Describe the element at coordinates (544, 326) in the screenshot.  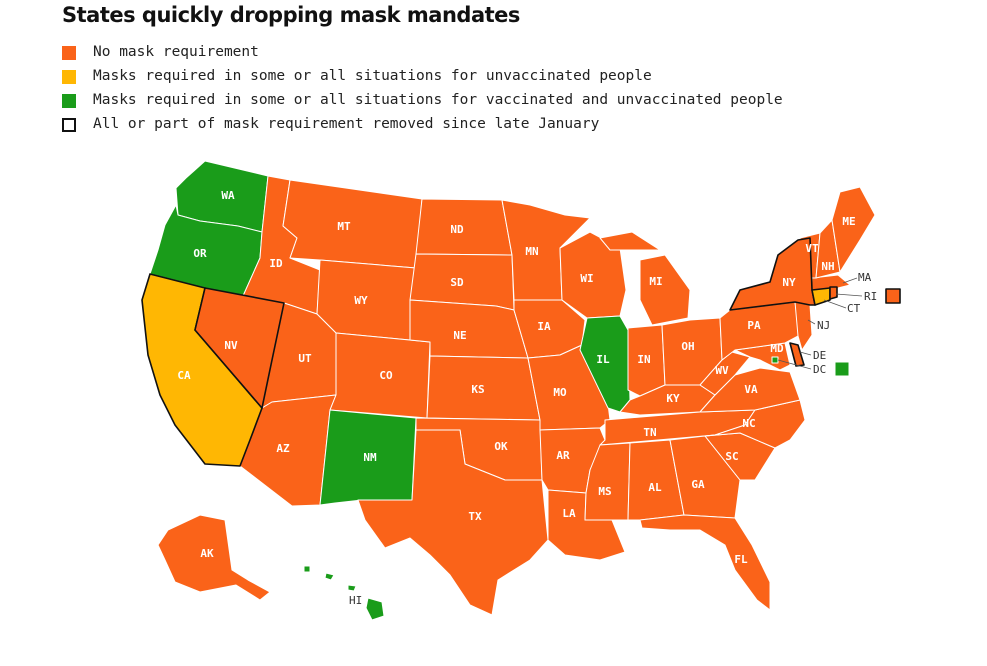
I see `label-IA: IA` at that location.